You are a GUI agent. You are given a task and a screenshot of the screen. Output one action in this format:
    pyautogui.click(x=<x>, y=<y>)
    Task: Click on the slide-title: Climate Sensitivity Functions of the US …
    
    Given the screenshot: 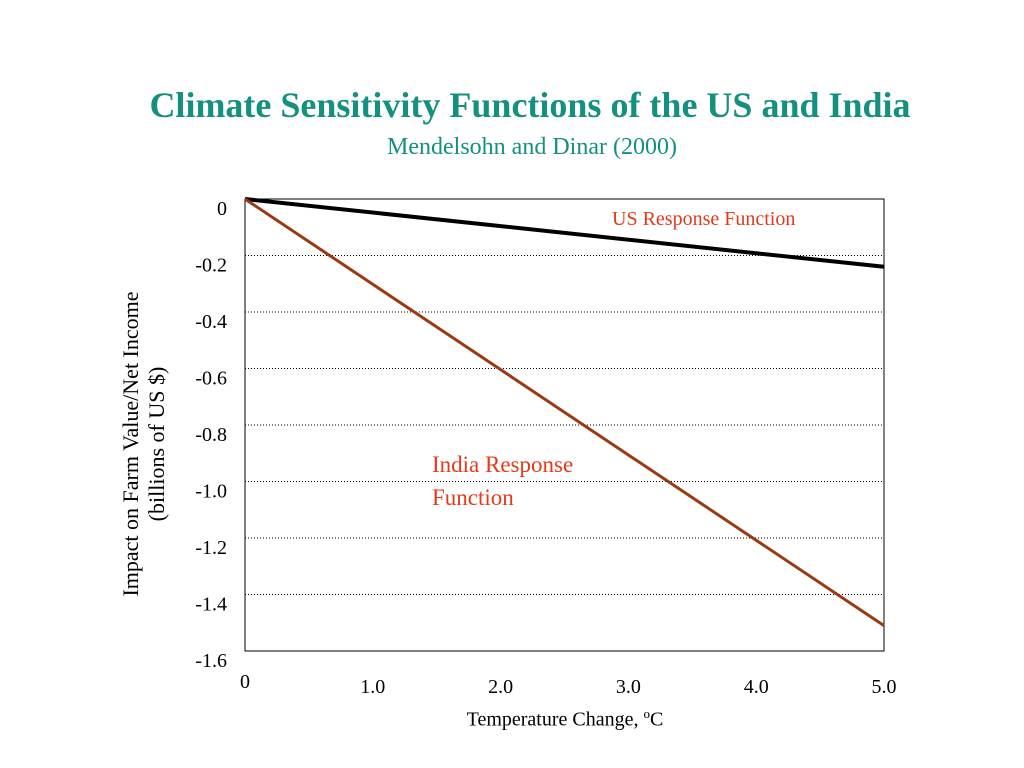 What is the action you would take?
    pyautogui.click(x=530, y=105)
    